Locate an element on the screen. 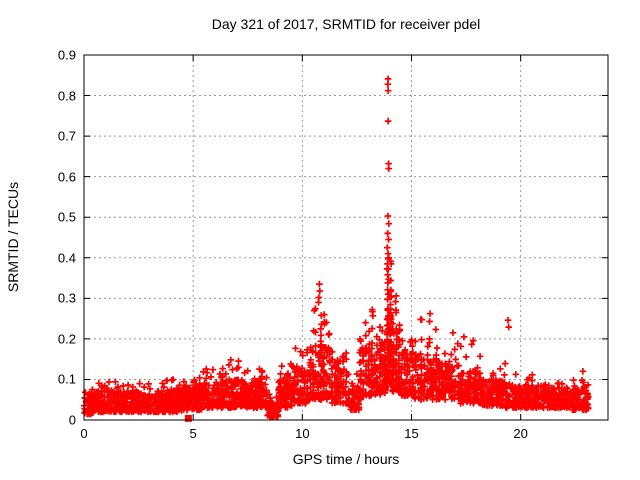  y-tick-label: 0 is located at coordinates (72, 420).